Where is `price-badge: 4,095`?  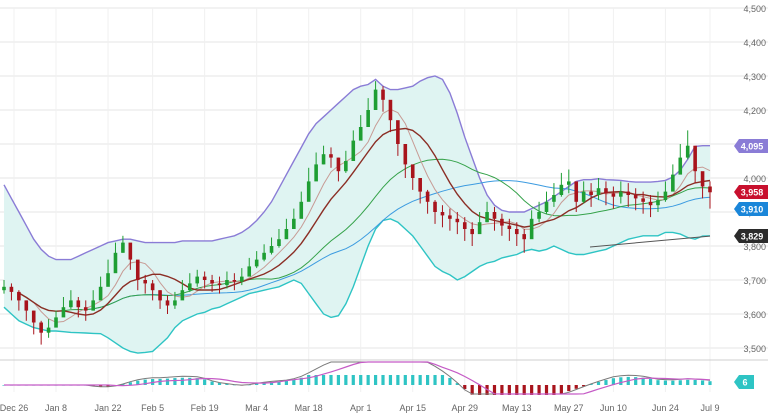
price-badge: 4,095 is located at coordinates (751, 146).